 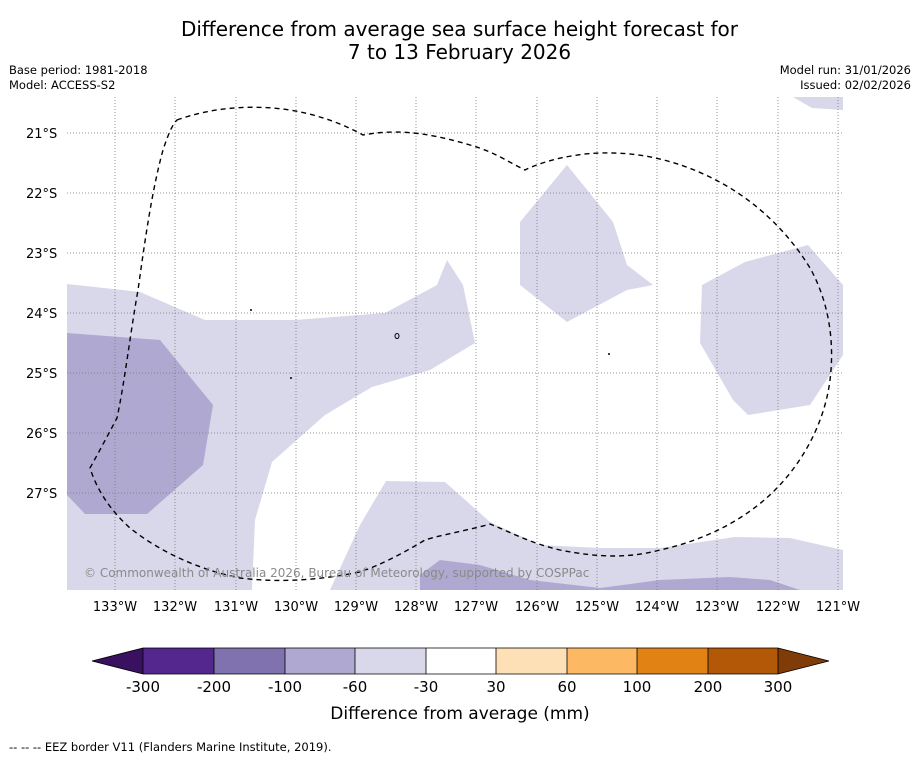 I want to click on lon-label-132: 132°W, so click(x=175, y=607).